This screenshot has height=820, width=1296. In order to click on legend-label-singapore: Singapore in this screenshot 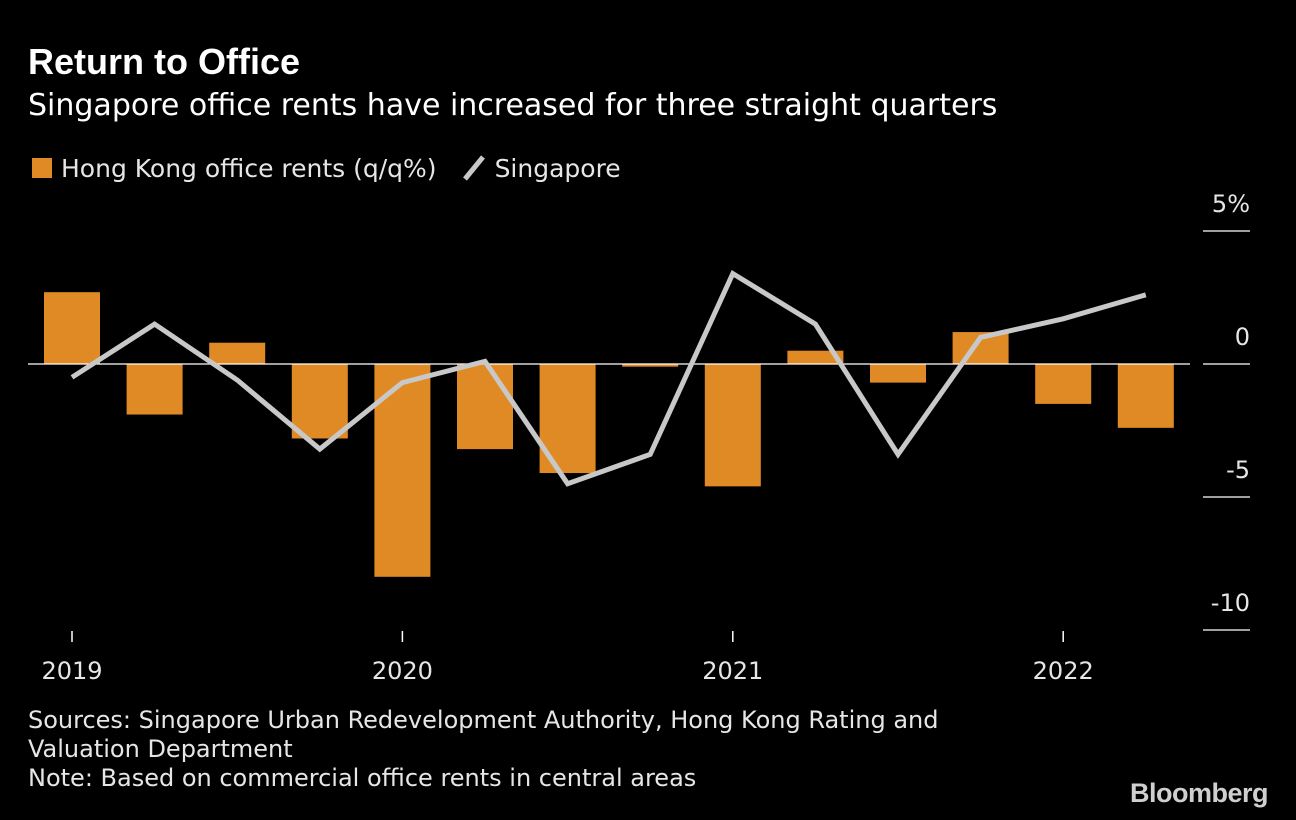, I will do `click(557, 168)`.